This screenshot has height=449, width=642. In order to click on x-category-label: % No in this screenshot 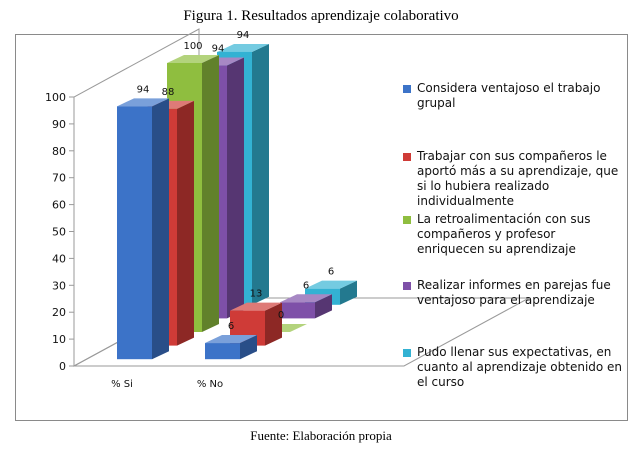, I will do `click(210, 384)`.